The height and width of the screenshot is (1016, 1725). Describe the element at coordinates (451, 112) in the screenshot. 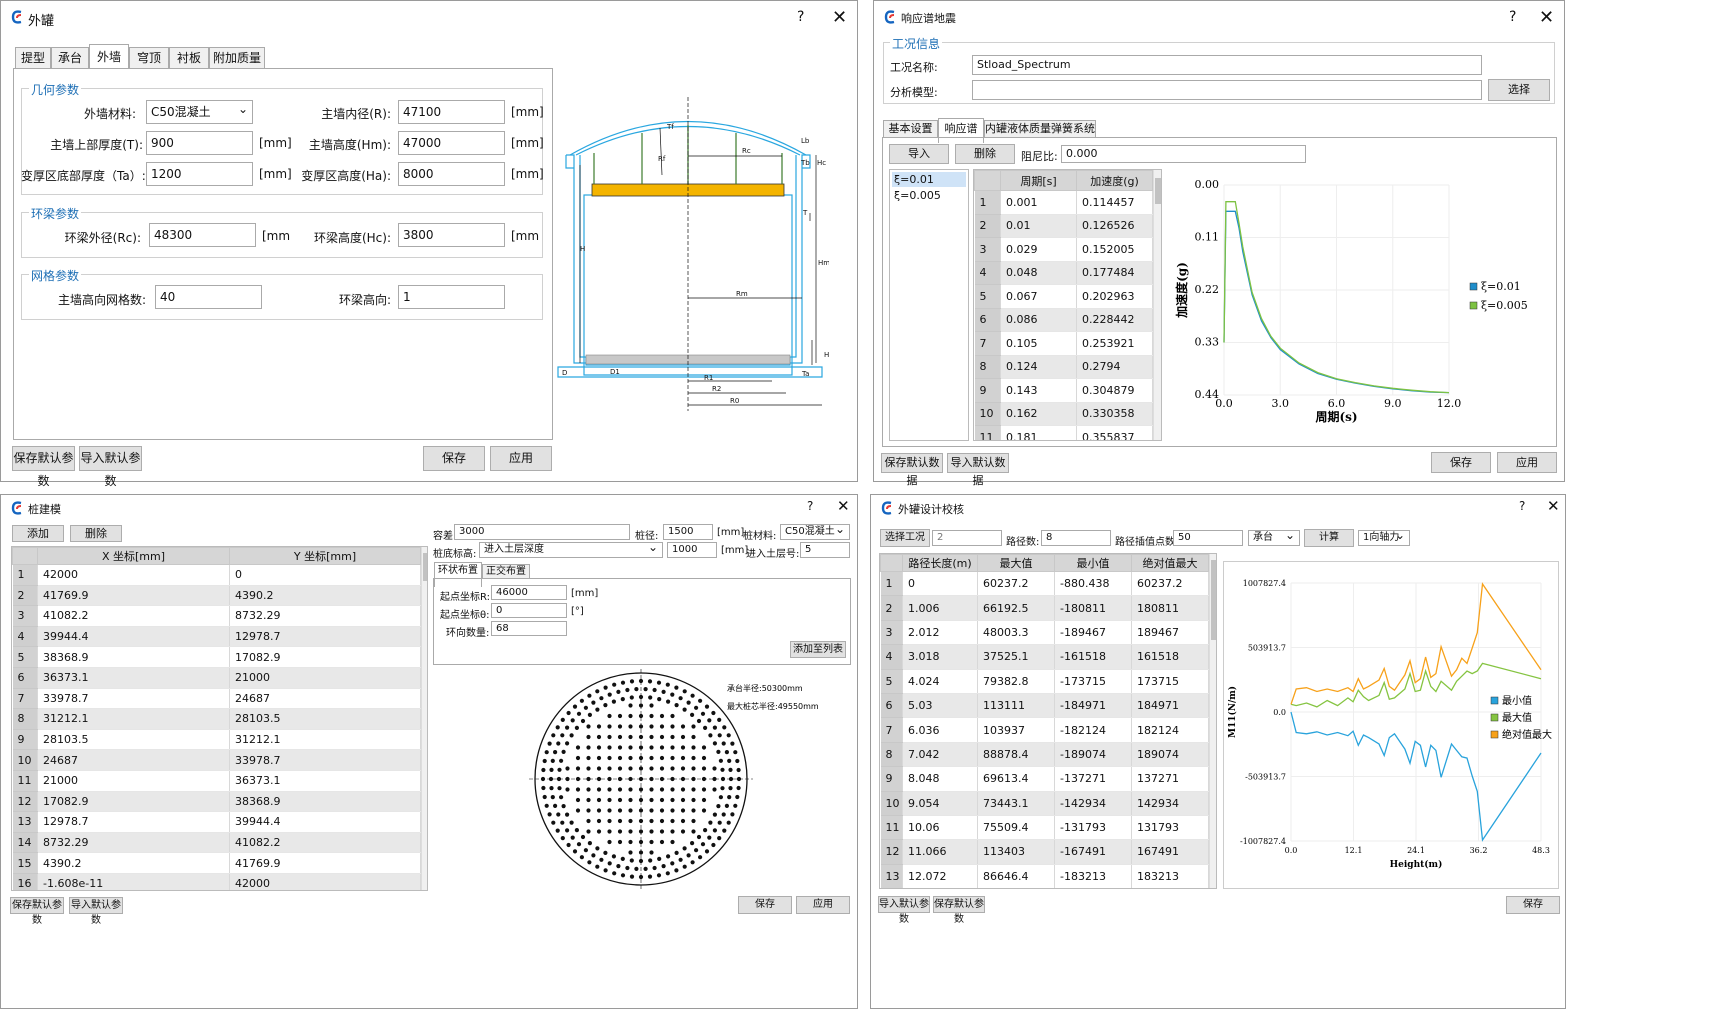

I see `inner-radius-input: 47100` at that location.